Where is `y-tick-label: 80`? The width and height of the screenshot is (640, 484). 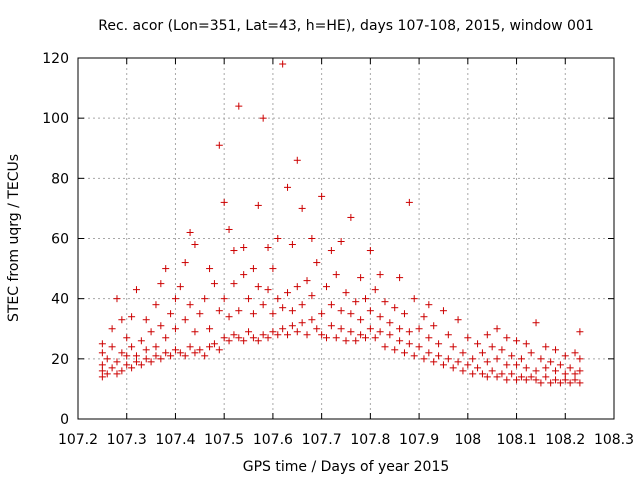
y-tick-label: 80 is located at coordinates (60, 179).